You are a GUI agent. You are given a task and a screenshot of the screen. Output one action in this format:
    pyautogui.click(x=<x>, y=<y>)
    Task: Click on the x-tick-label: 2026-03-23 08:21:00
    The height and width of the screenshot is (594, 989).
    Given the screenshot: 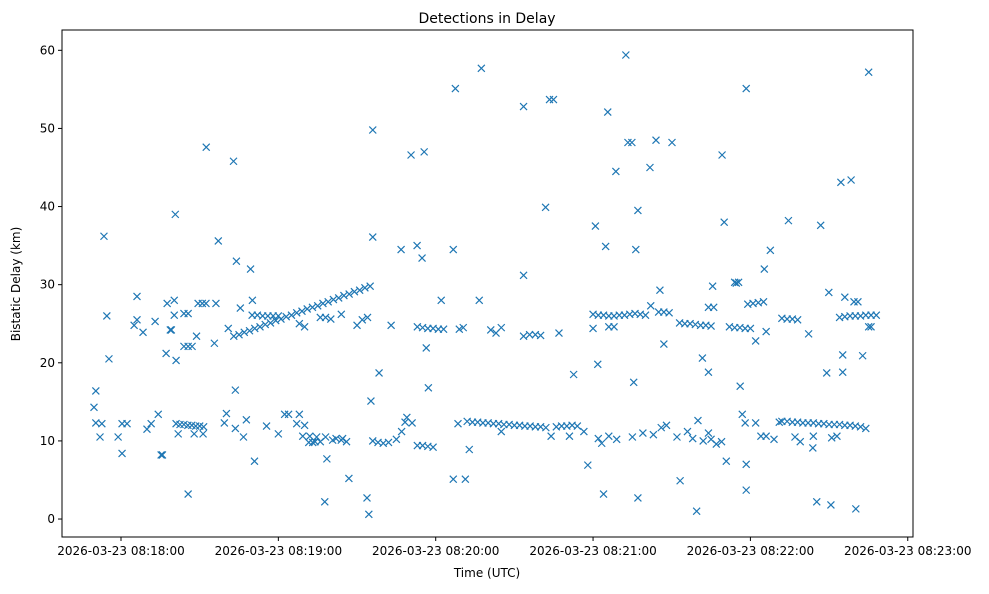 What is the action you would take?
    pyautogui.click(x=592, y=551)
    